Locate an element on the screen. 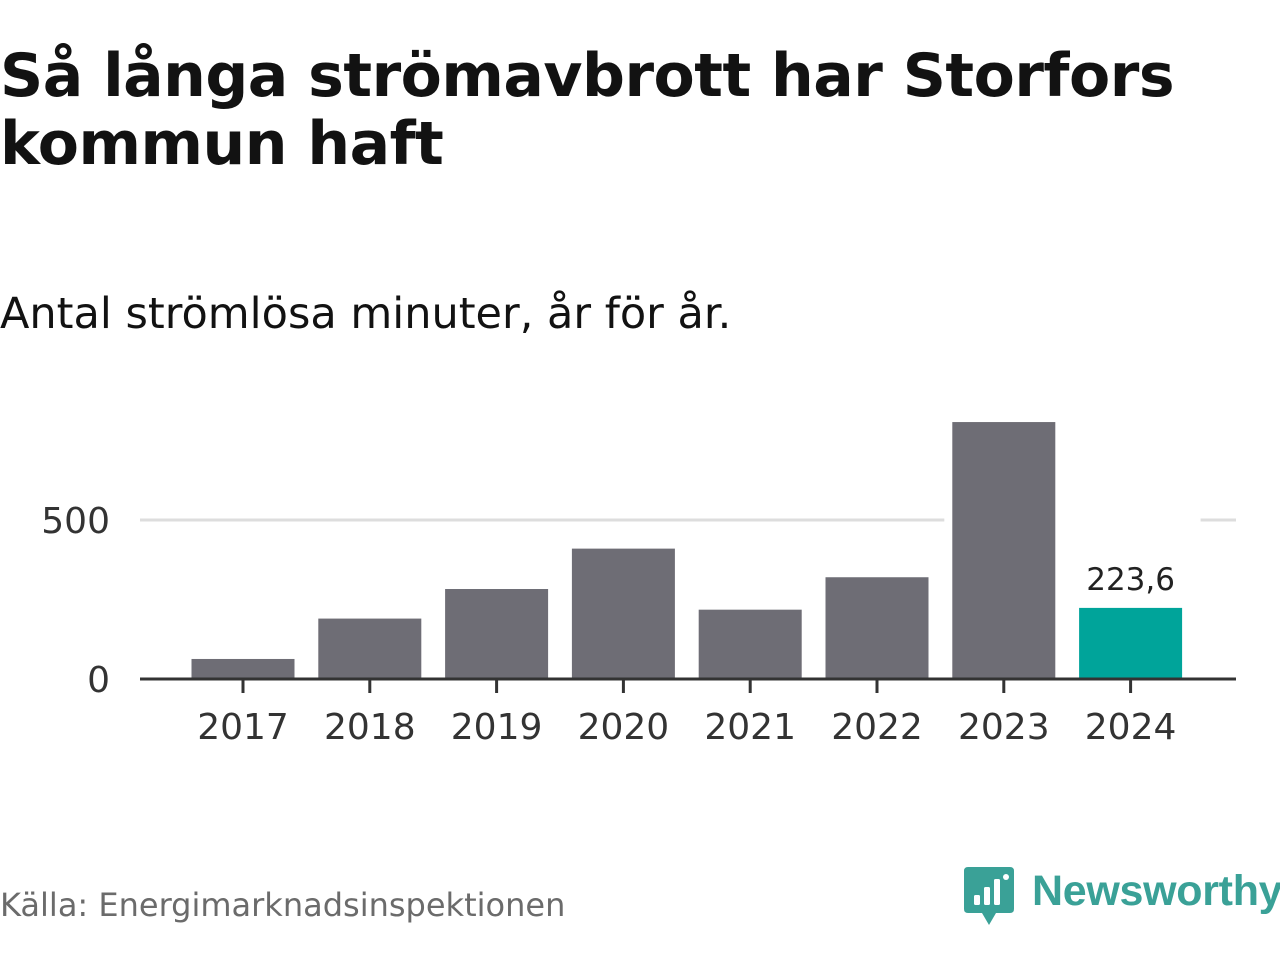 The width and height of the screenshot is (1280, 960). newsworthy-logo-text: Newsworthy is located at coordinates (1156, 890).